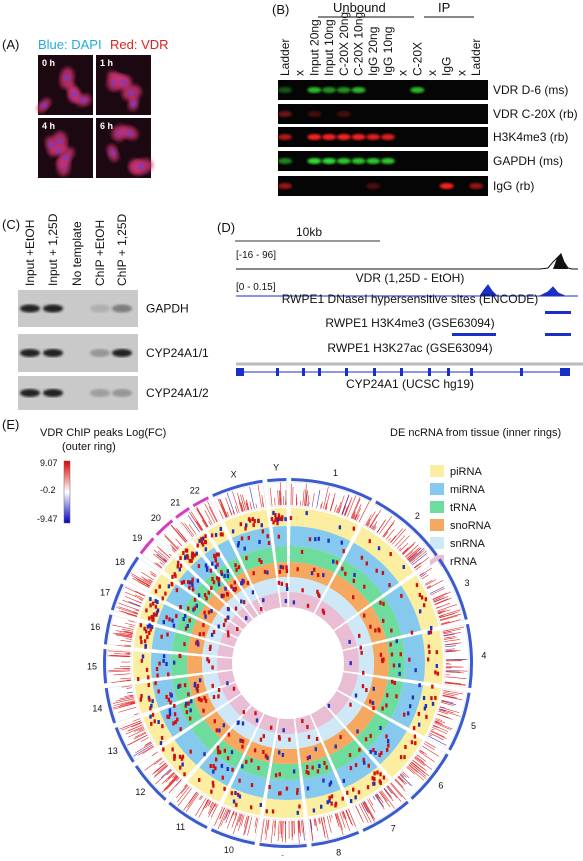 The width and height of the screenshot is (583, 861). Describe the element at coordinates (474, 334) in the screenshot. I see `peak-bar` at that location.